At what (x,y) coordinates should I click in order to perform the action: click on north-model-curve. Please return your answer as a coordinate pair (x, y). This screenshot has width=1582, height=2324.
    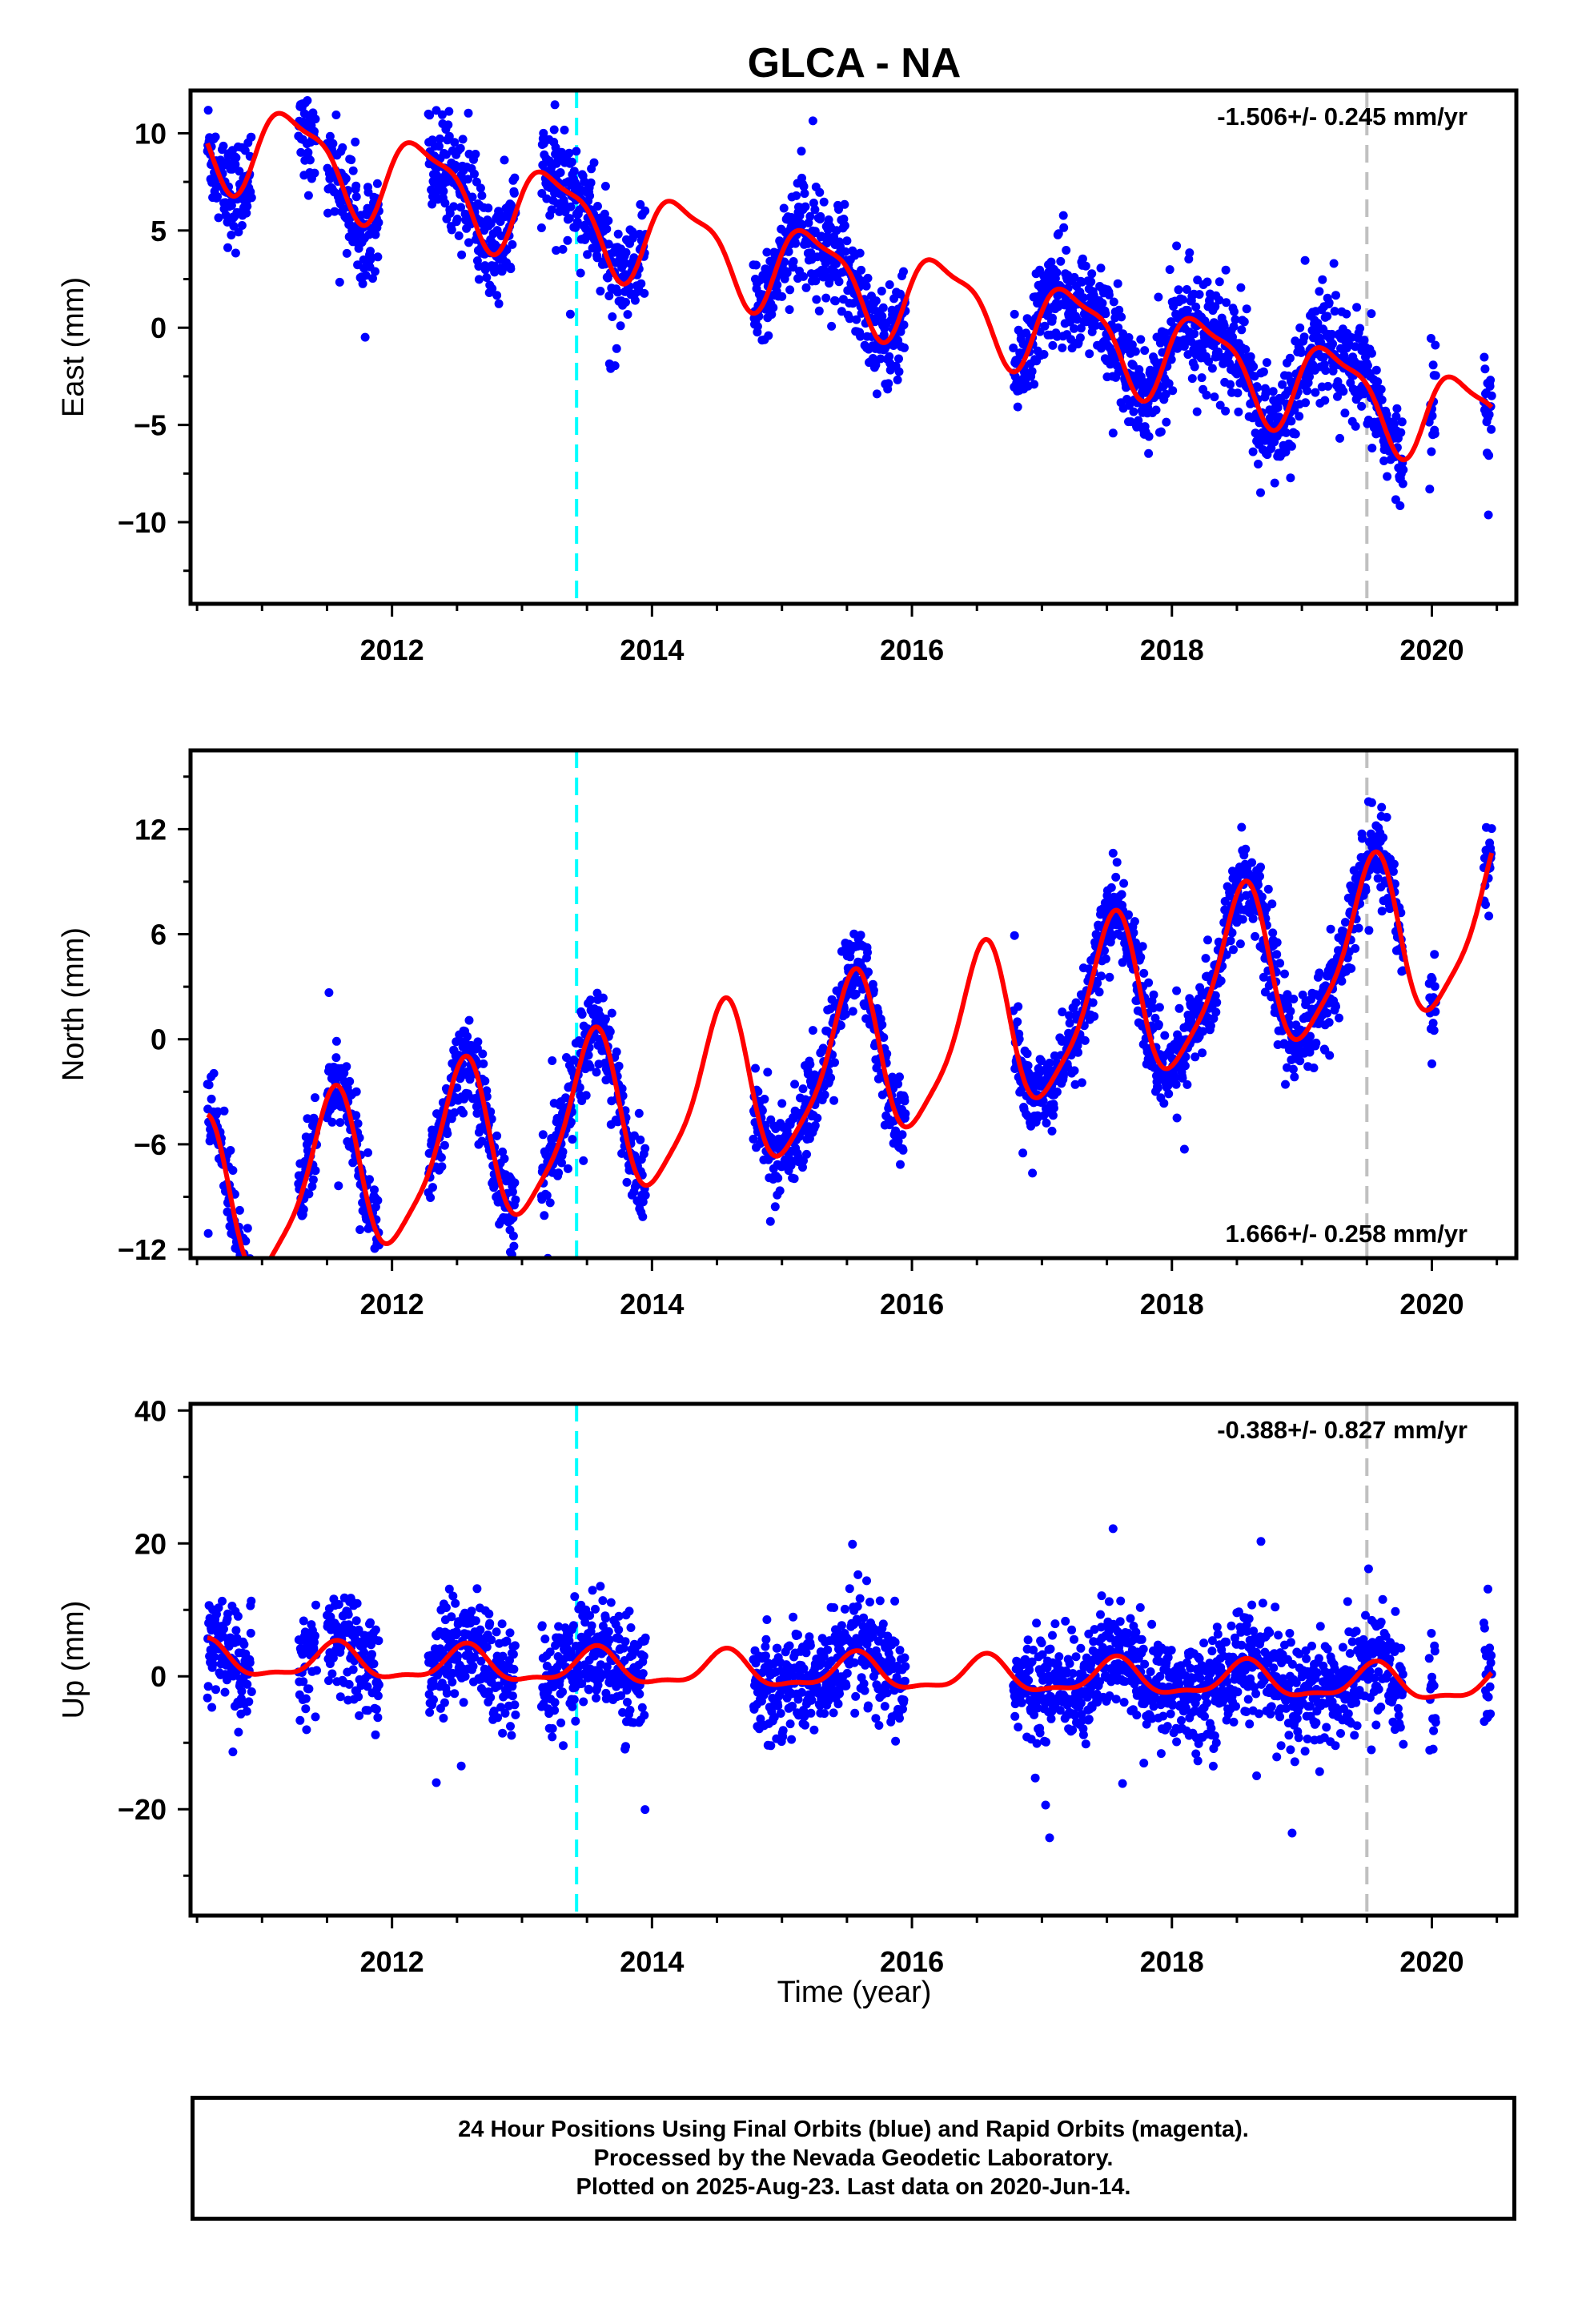
    Looking at the image, I should click on (850, 1053).